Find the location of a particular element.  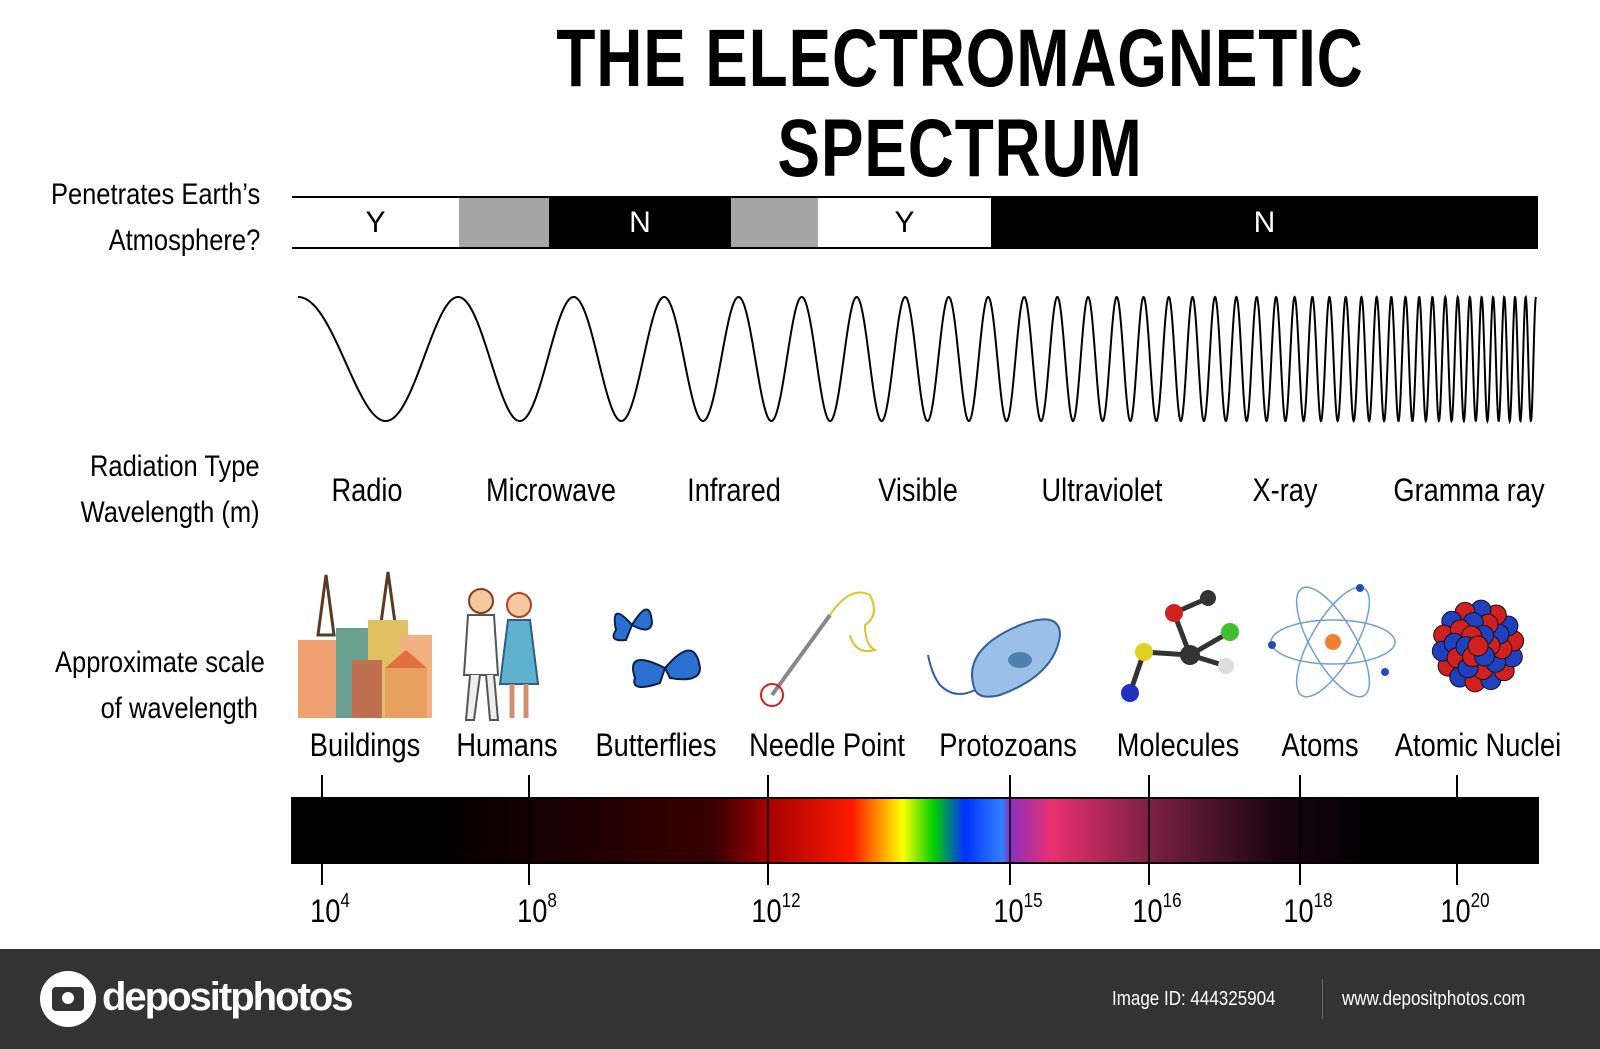

tick-exponent: 8 is located at coordinates (552, 901).